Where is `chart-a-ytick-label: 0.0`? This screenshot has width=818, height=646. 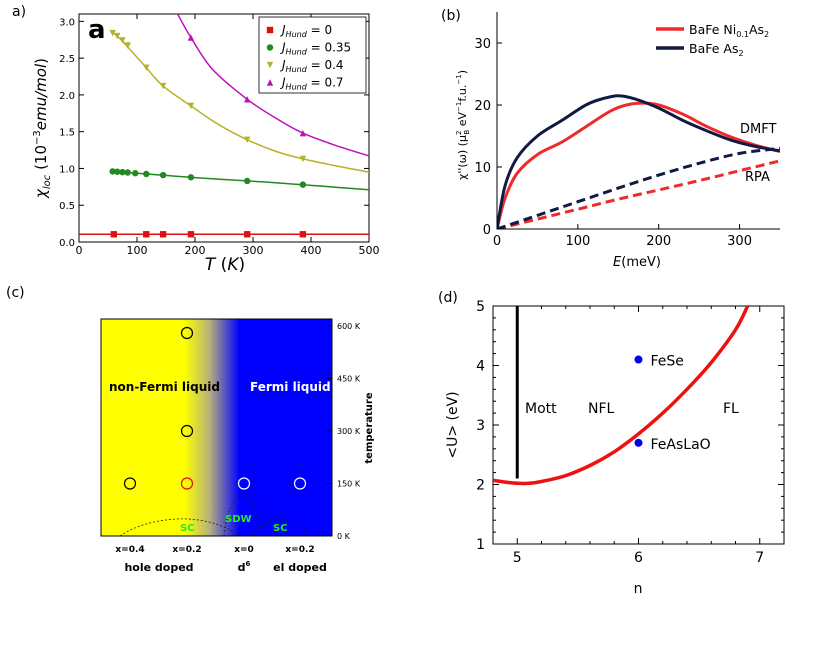 chart-a-ytick-label: 0.0 is located at coordinates (67, 243).